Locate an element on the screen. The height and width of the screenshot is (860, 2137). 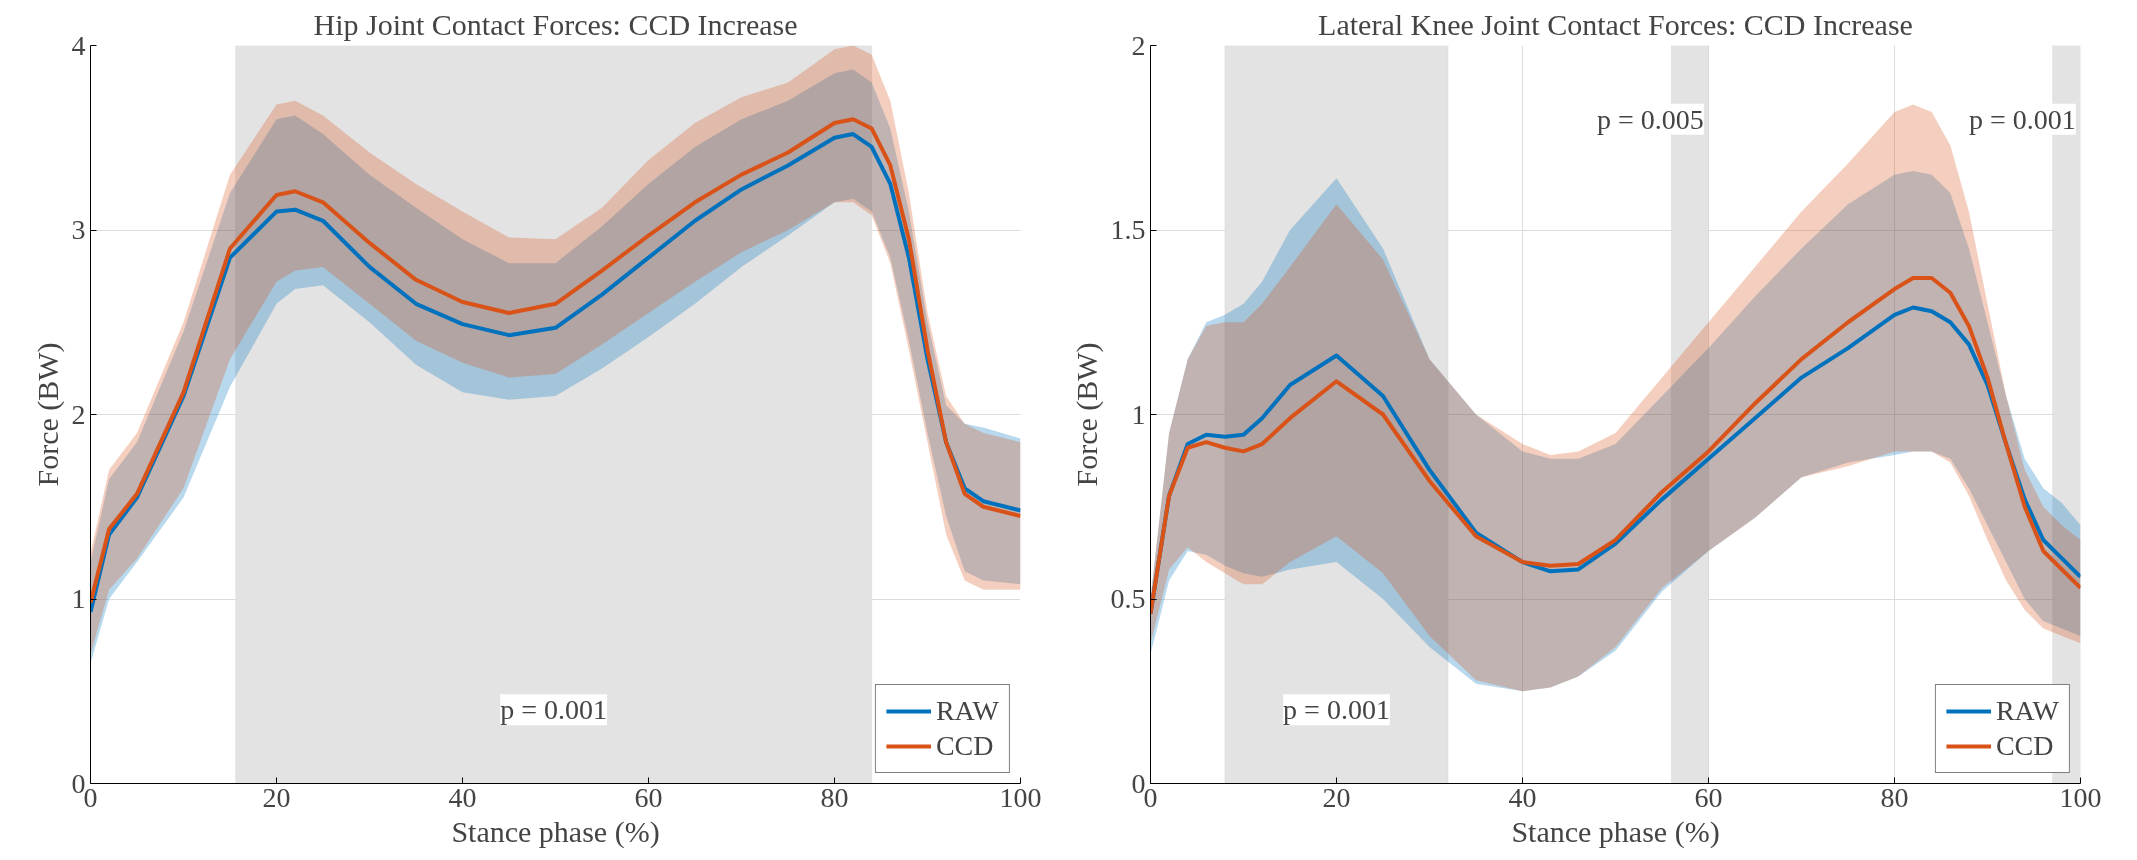
y-tick-label: 3 is located at coordinates (78, 229).